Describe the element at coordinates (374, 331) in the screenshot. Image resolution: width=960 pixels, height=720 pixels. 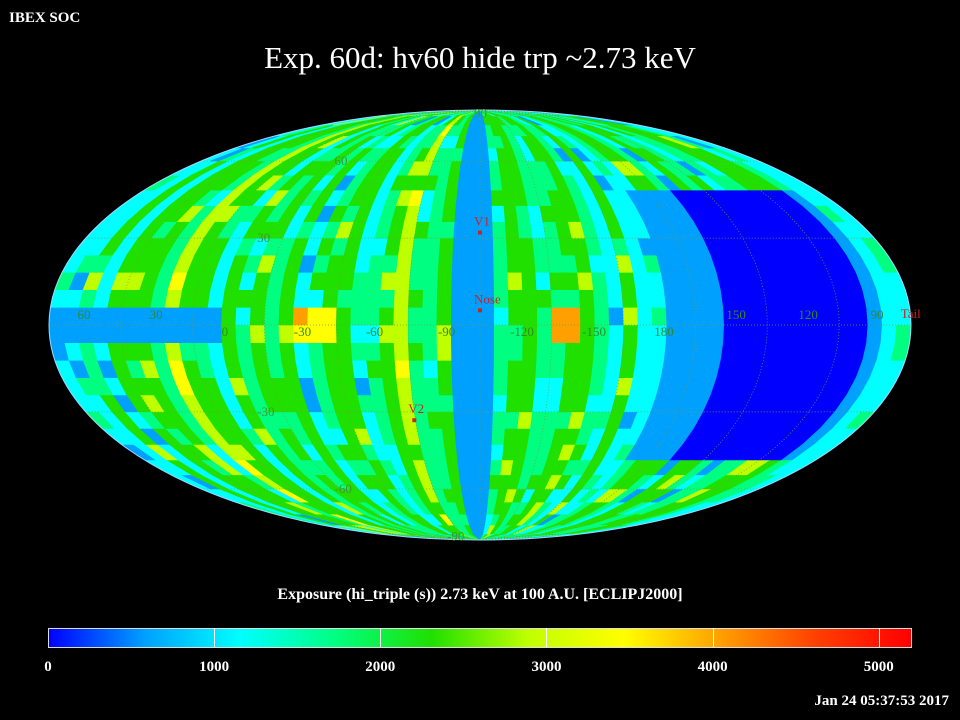
I see `longitude-label: -60` at that location.